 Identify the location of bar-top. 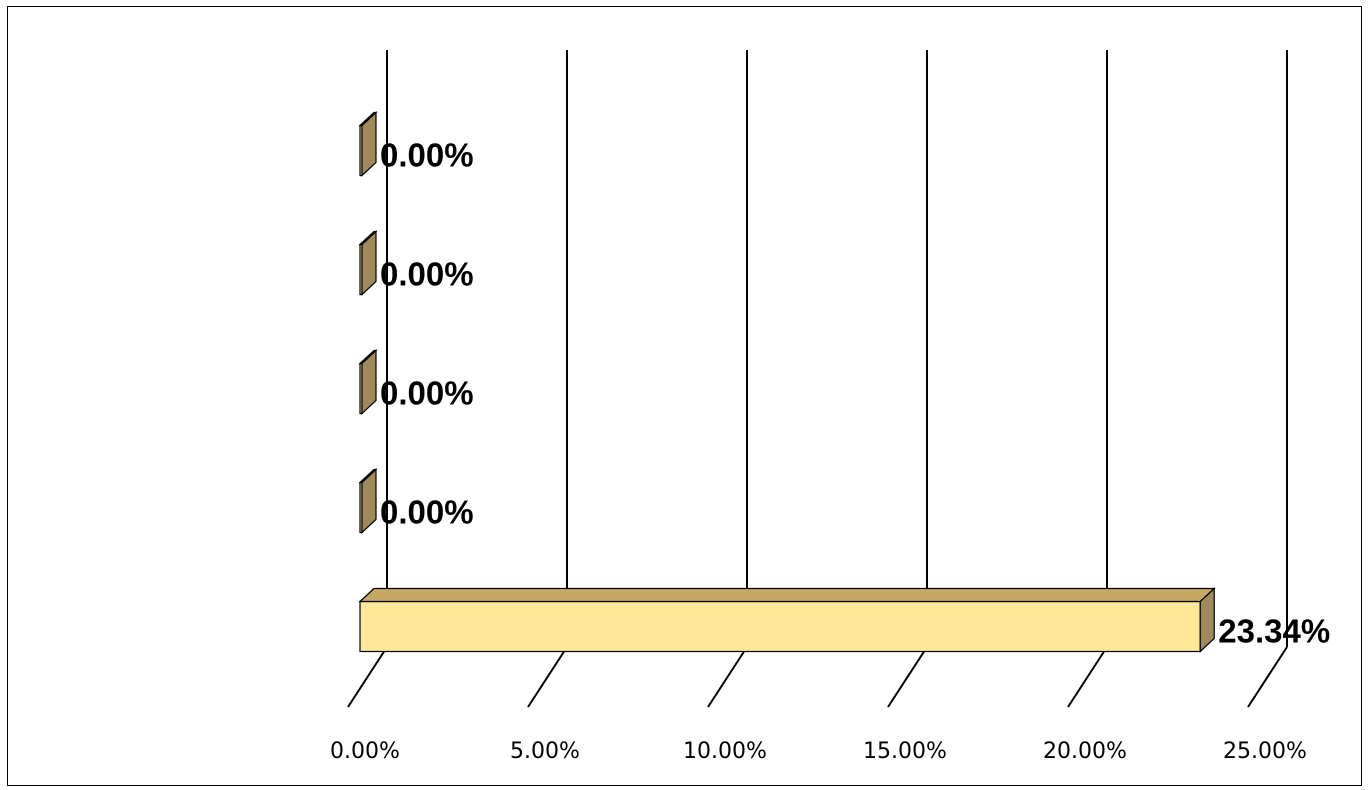
(787, 595).